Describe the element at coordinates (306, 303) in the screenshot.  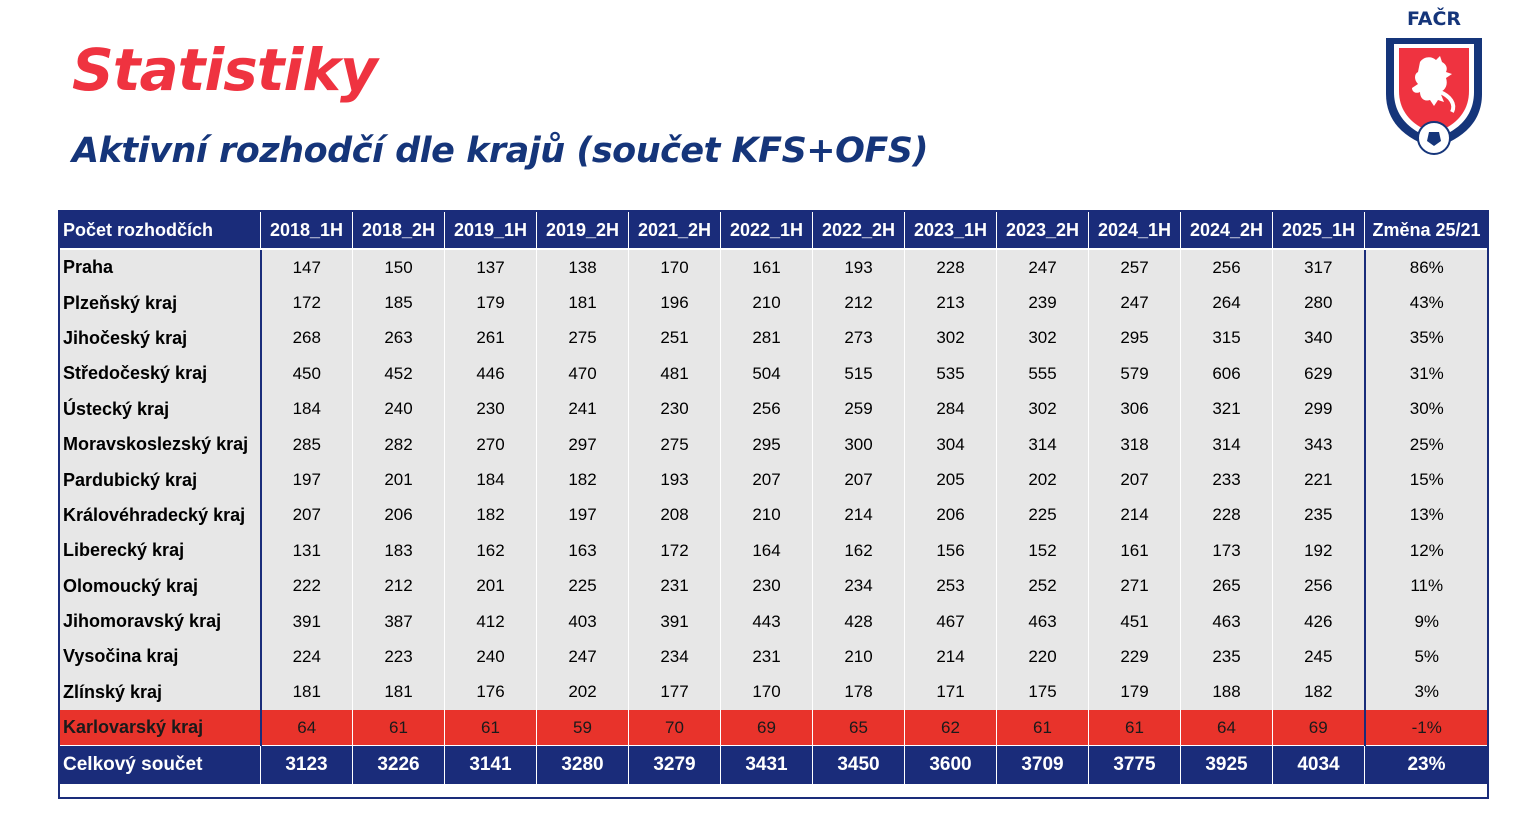
I see `value-cell: 172` at that location.